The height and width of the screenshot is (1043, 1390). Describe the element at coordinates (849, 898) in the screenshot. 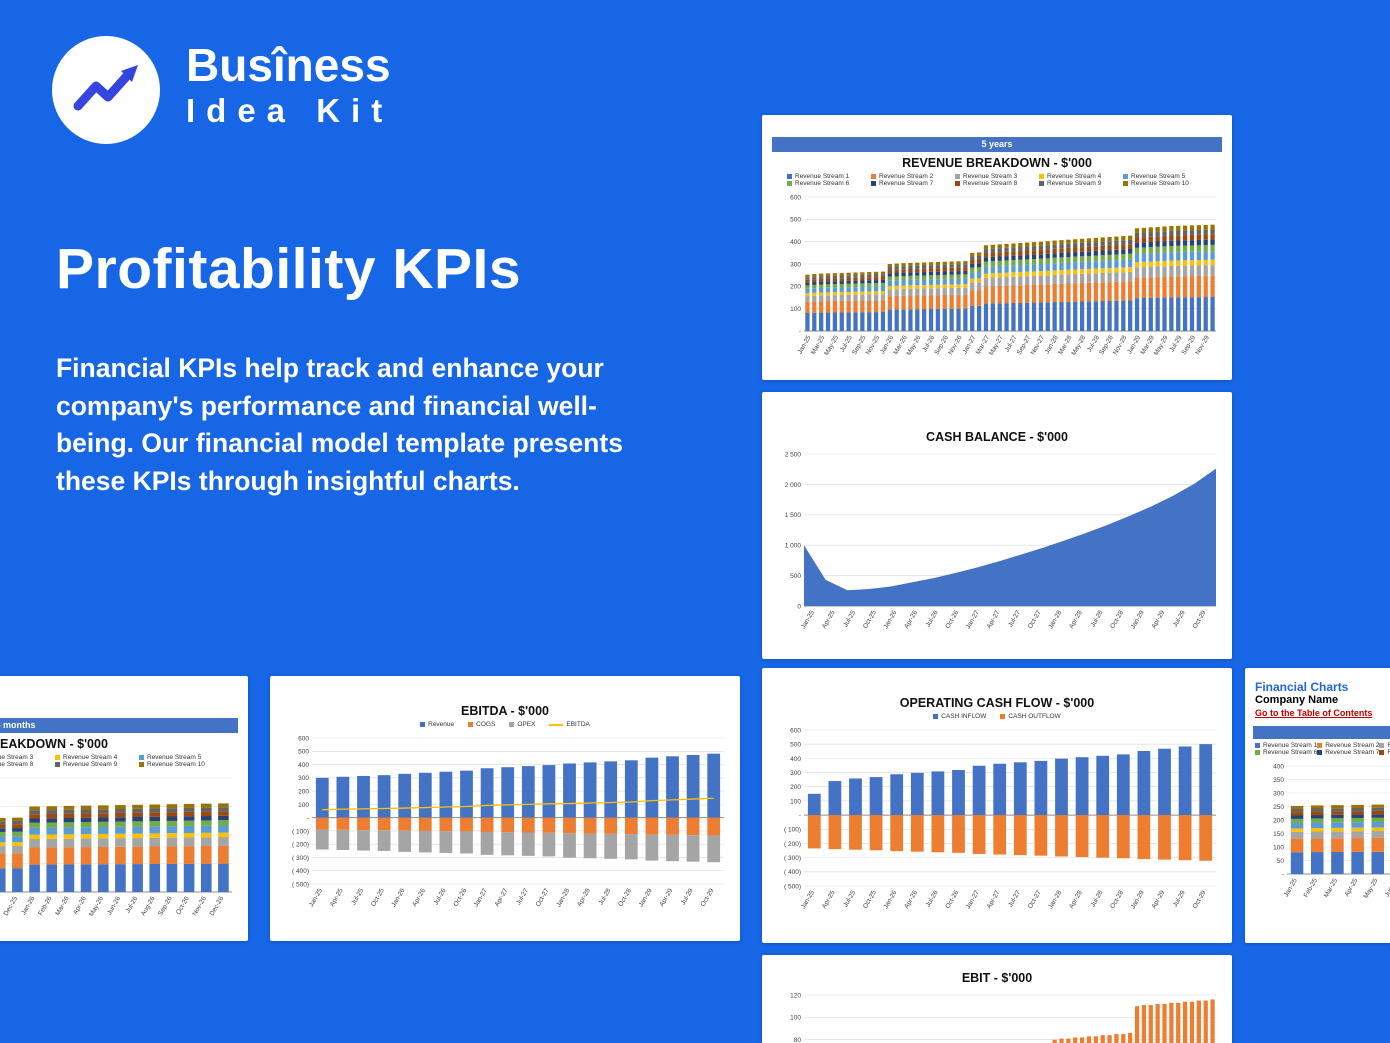

I see `svg-text: Jul-25` at that location.